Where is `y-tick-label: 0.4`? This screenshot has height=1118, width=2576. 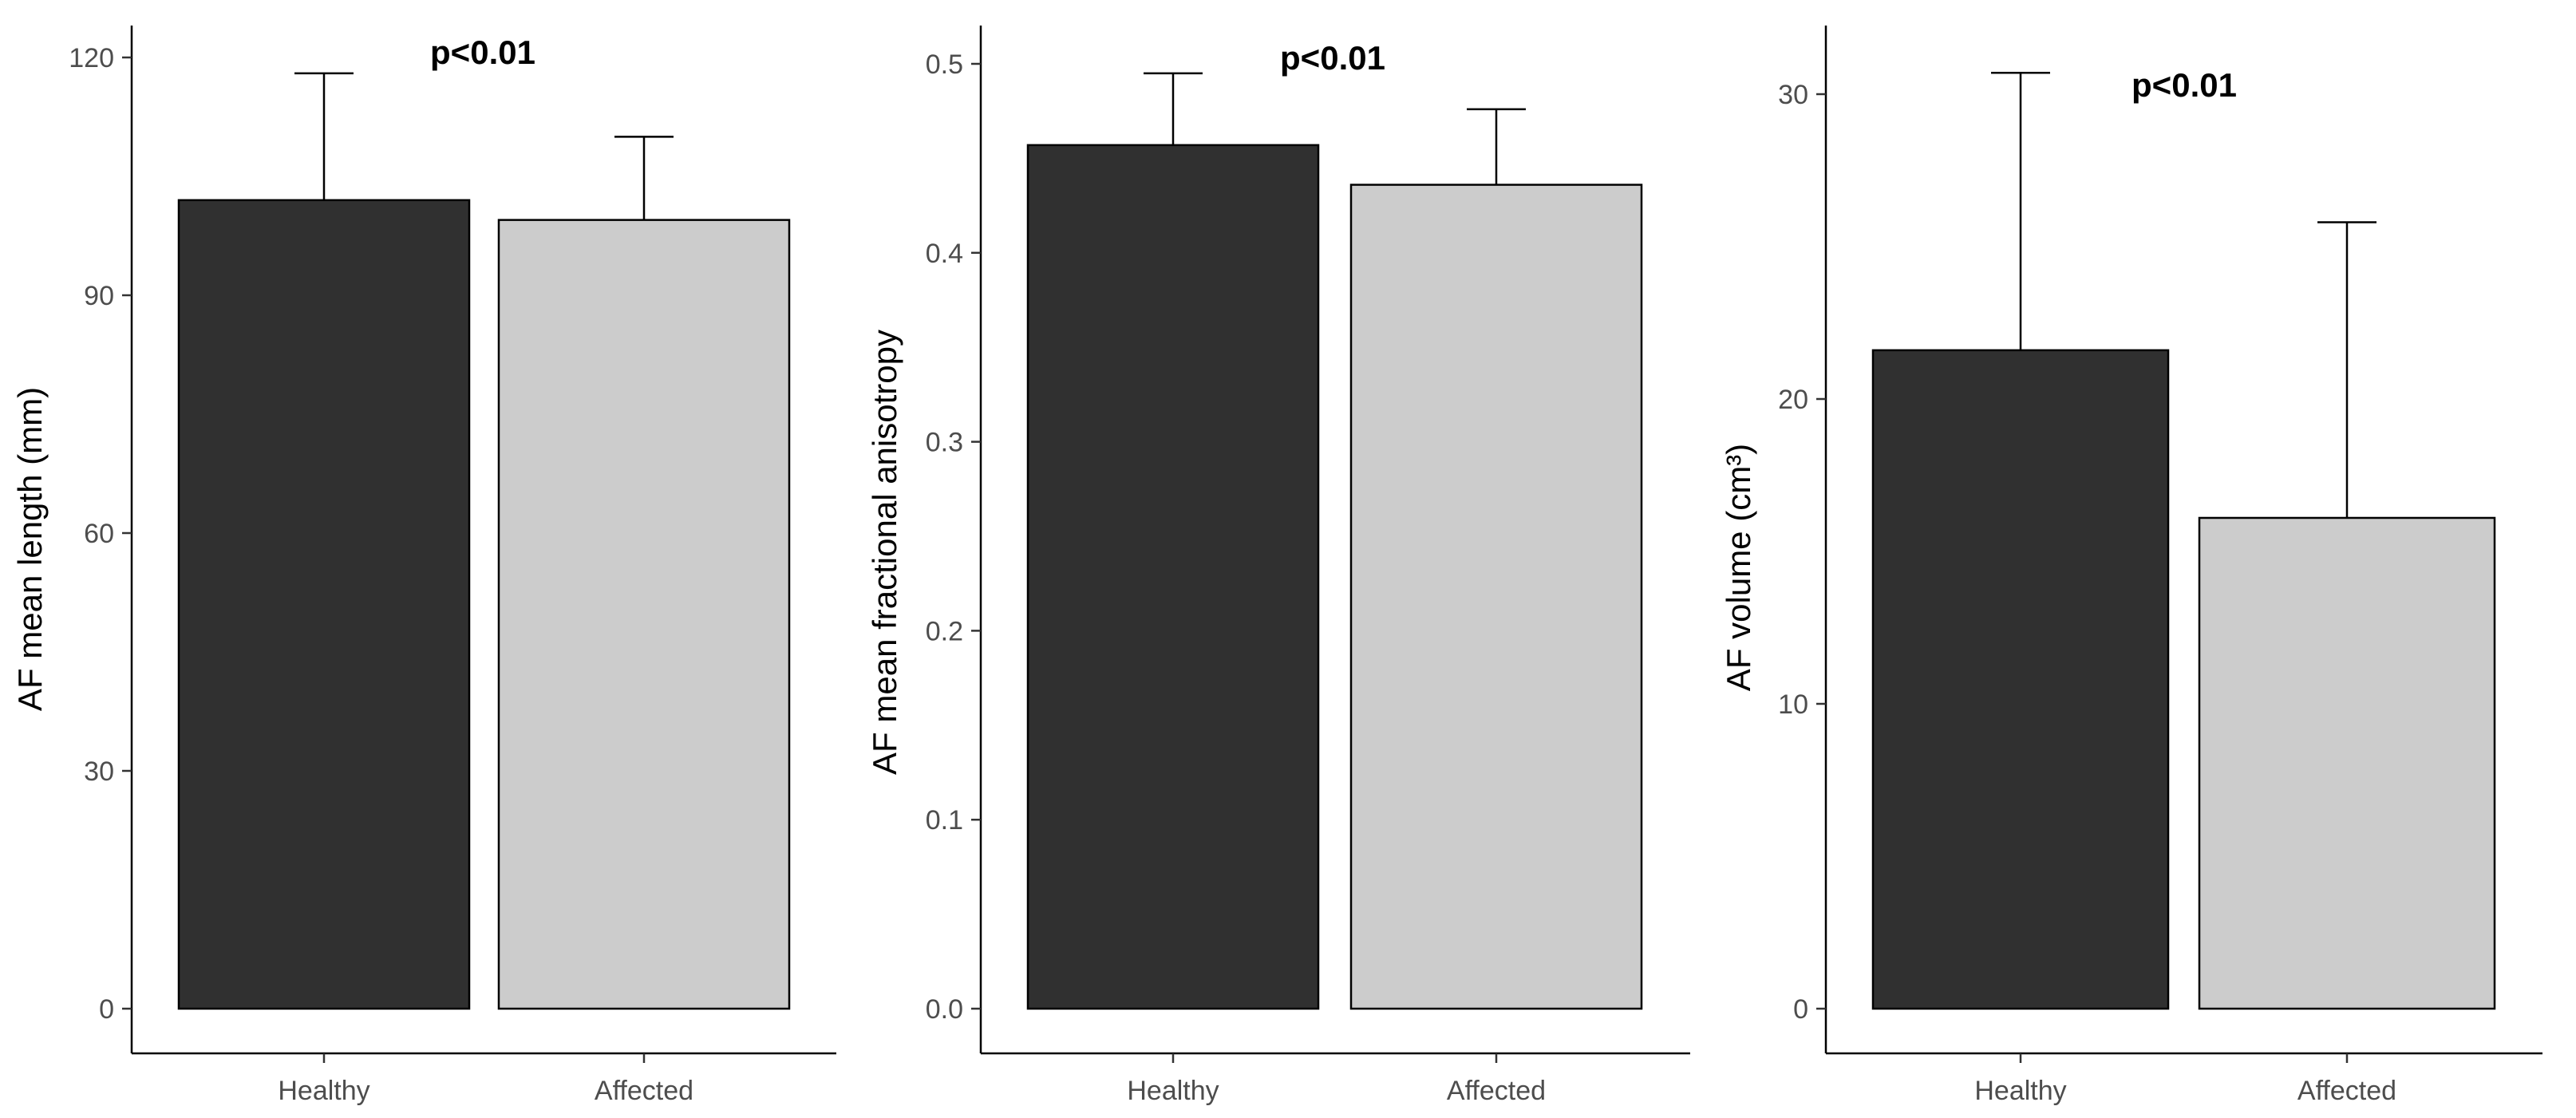
y-tick-label: 0.4 is located at coordinates (944, 254).